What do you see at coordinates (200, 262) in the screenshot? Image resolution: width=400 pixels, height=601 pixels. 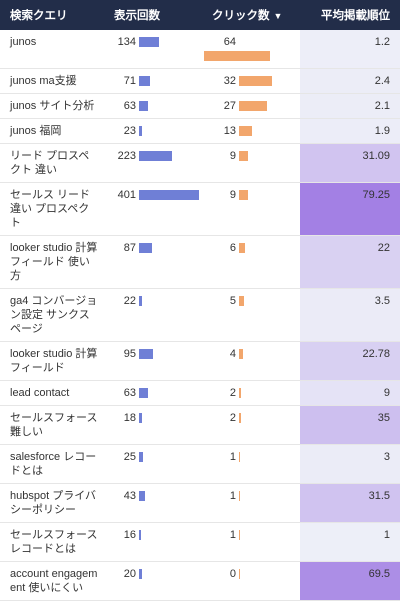 I see `table-row: looker studio 計算フィールド 使い方 87 6 22` at bounding box center [200, 262].